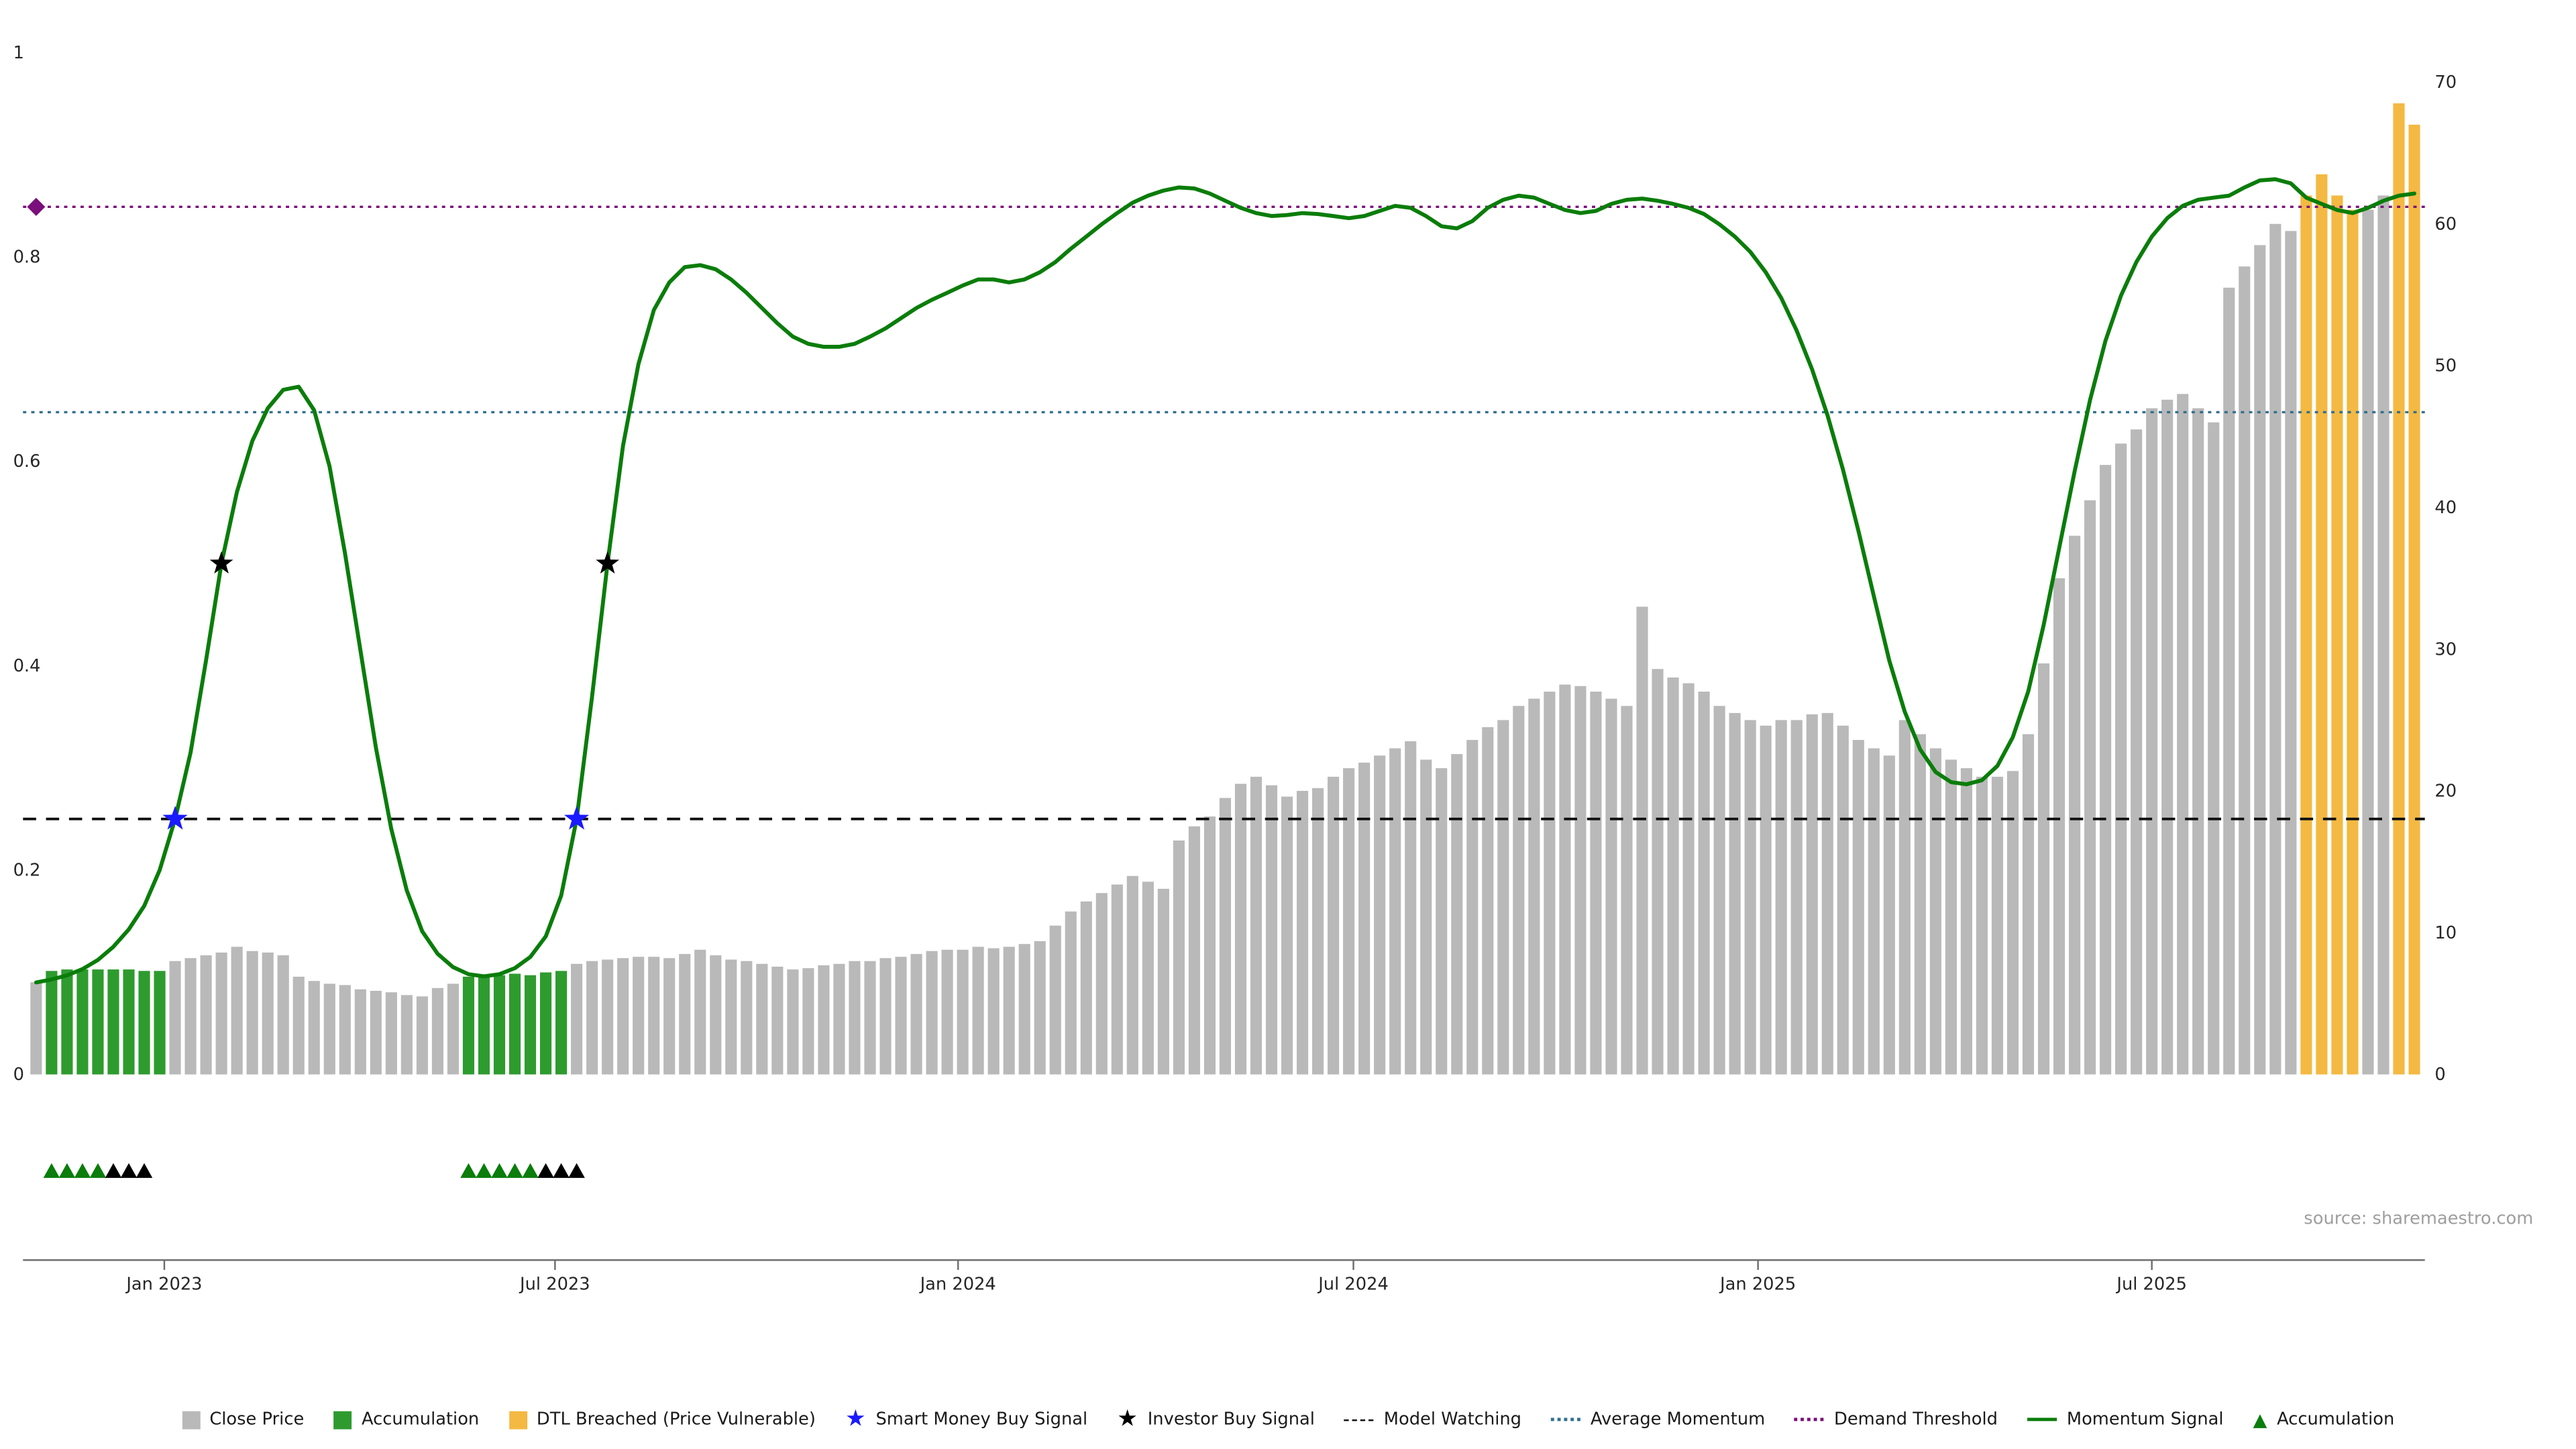 This screenshot has height=1449, width=2576. I want to click on source-note: source: sharemaestro.com, so click(2419, 1219).